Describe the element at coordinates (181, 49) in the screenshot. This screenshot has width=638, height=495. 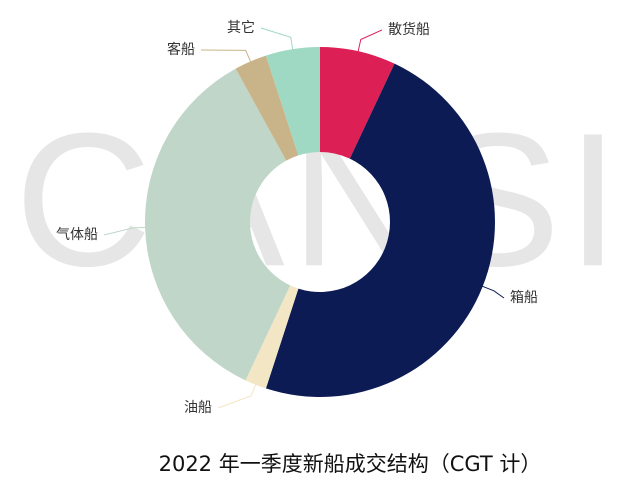
I see `slice-label: 客船` at that location.